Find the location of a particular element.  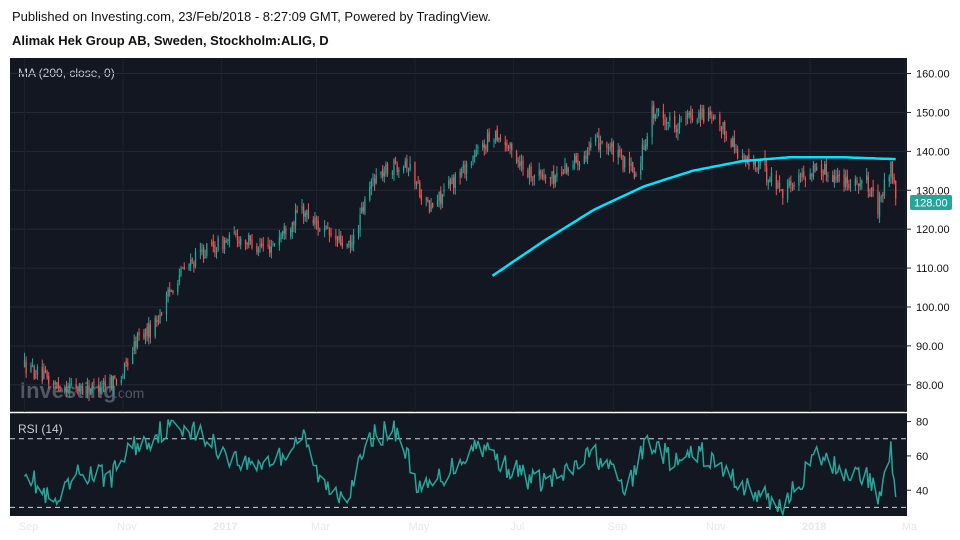

watermark-suffix: .com is located at coordinates (129, 393).